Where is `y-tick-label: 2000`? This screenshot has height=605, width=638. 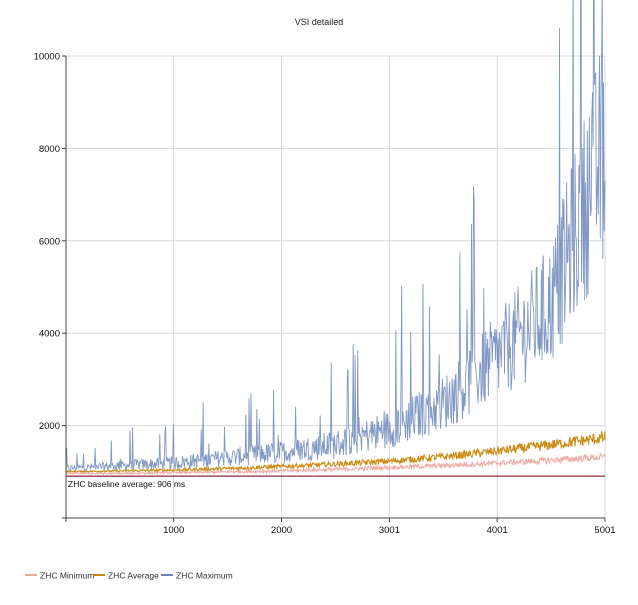 y-tick-label: 2000 is located at coordinates (49, 426).